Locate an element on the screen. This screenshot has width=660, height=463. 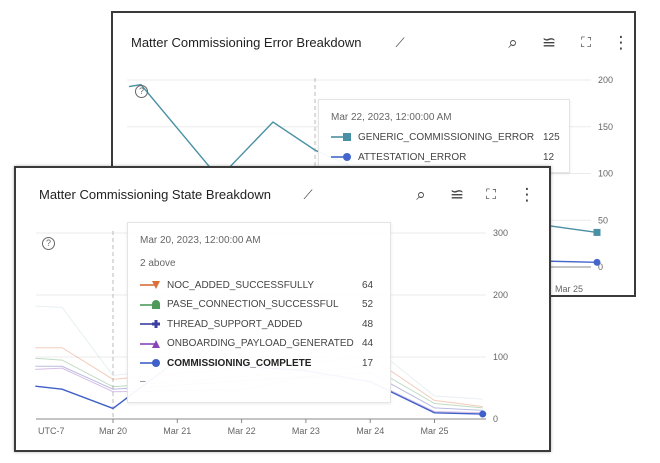
series-label: ONBOARDING_PAYLOAD_GENERATED is located at coordinates (260, 343).